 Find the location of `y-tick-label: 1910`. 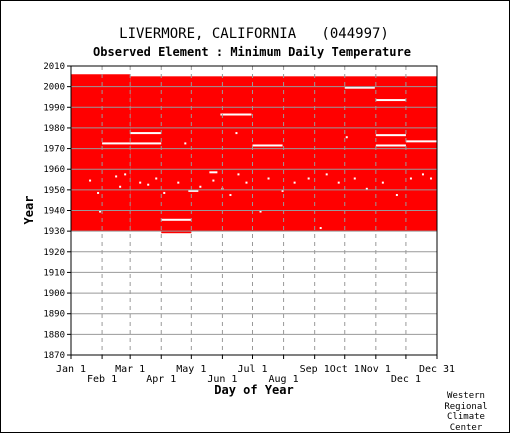

y-tick-label: 1910 is located at coordinates (54, 273).